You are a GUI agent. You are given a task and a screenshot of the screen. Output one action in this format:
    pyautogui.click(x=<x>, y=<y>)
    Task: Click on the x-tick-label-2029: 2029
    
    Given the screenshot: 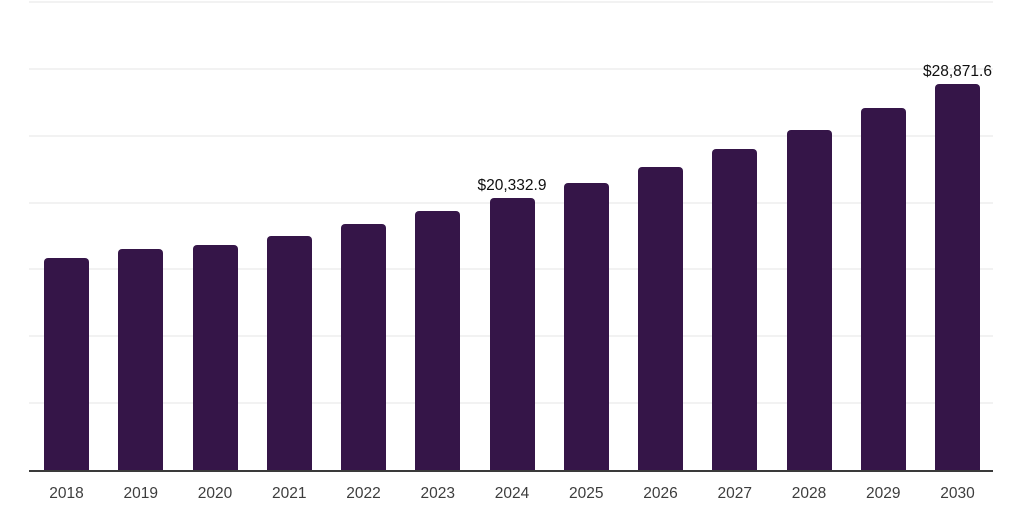 What is the action you would take?
    pyautogui.click(x=883, y=493)
    